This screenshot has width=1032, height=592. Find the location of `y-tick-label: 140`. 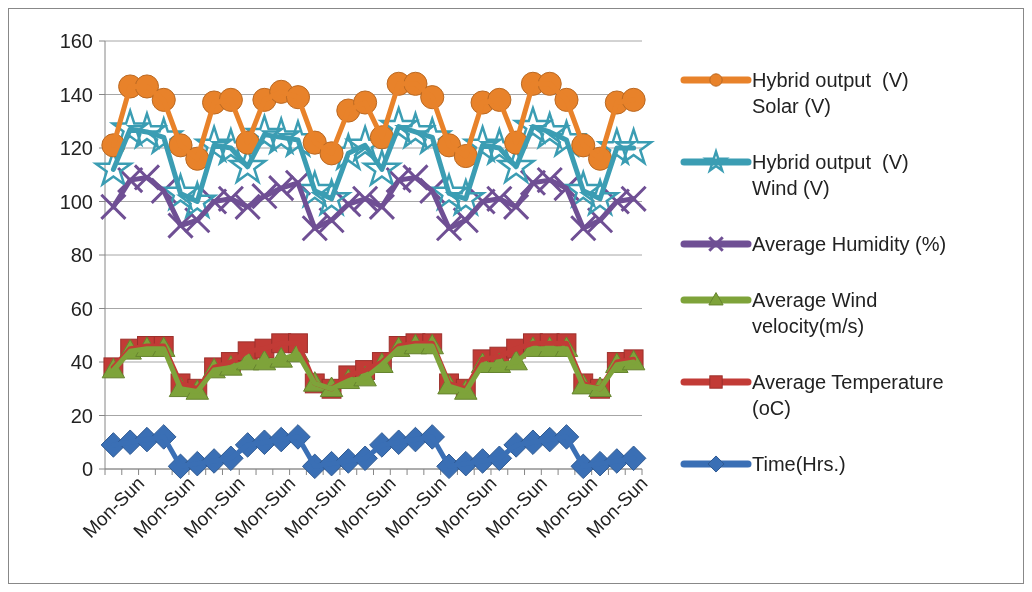

y-tick-label: 140 is located at coordinates (76, 94).